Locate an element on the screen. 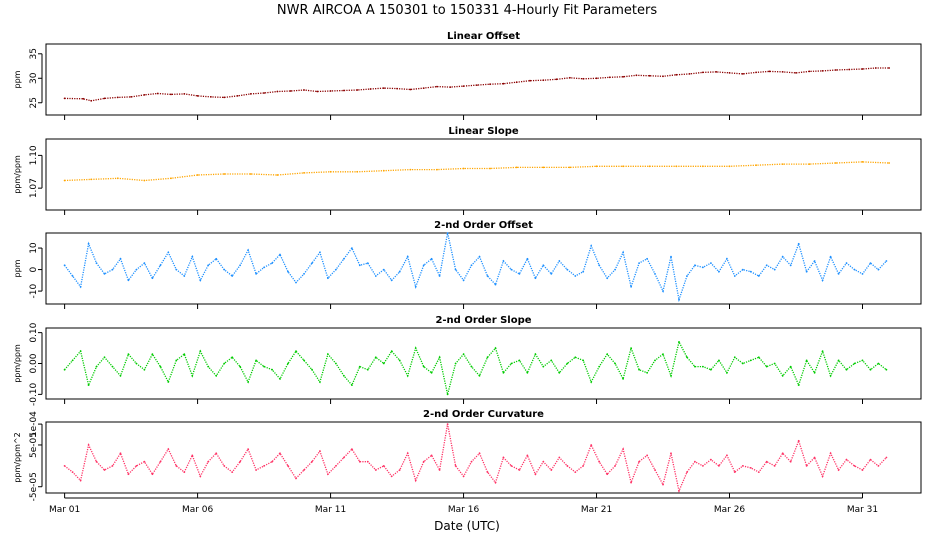 The width and height of the screenshot is (936, 540). series-line is located at coordinates (475, 458).